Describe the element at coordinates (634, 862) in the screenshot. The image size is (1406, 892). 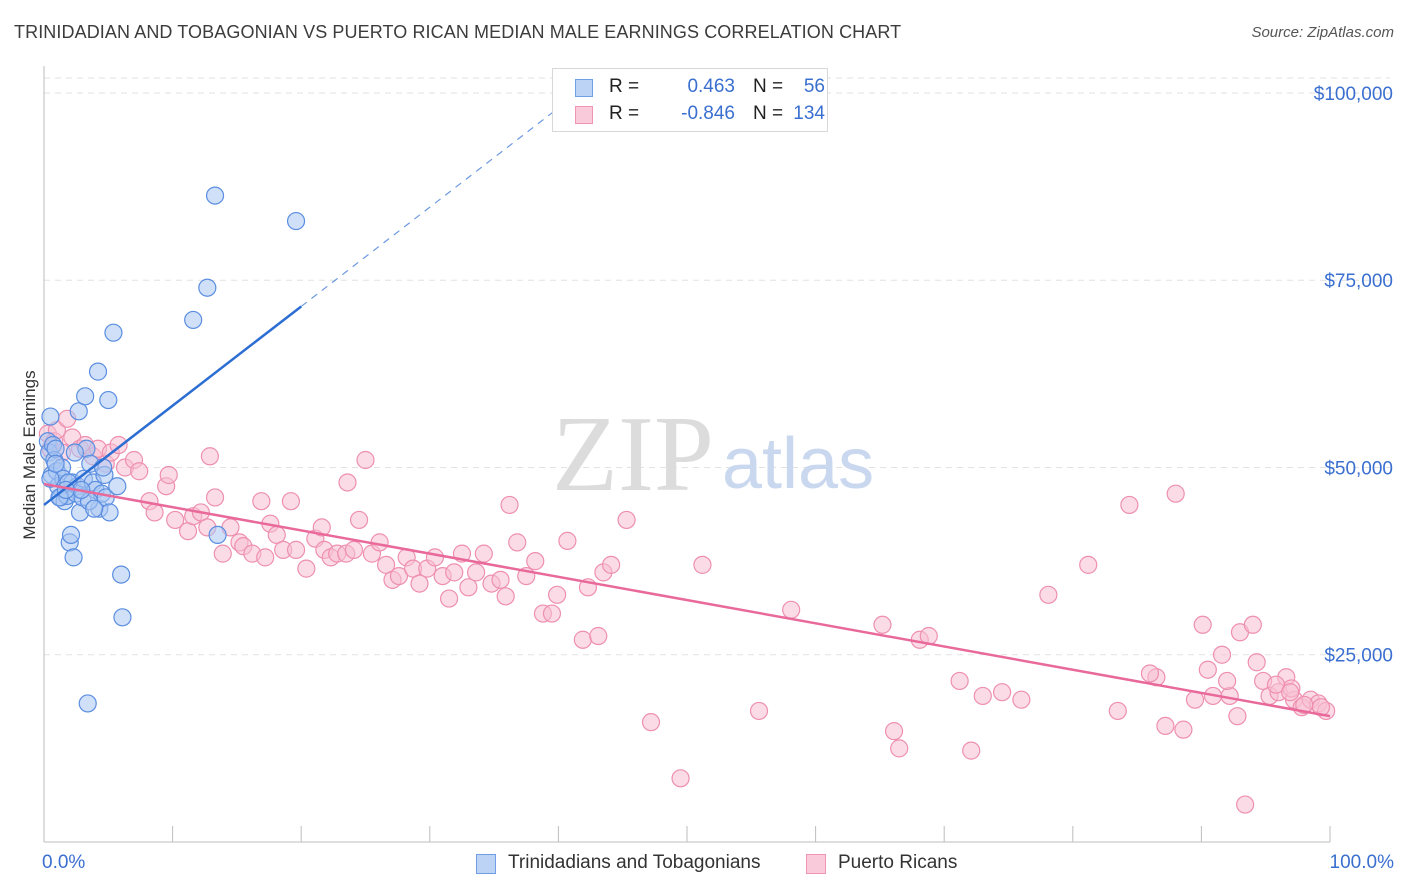
I see `series-label: Trinidadians and Tobagonians` at that location.